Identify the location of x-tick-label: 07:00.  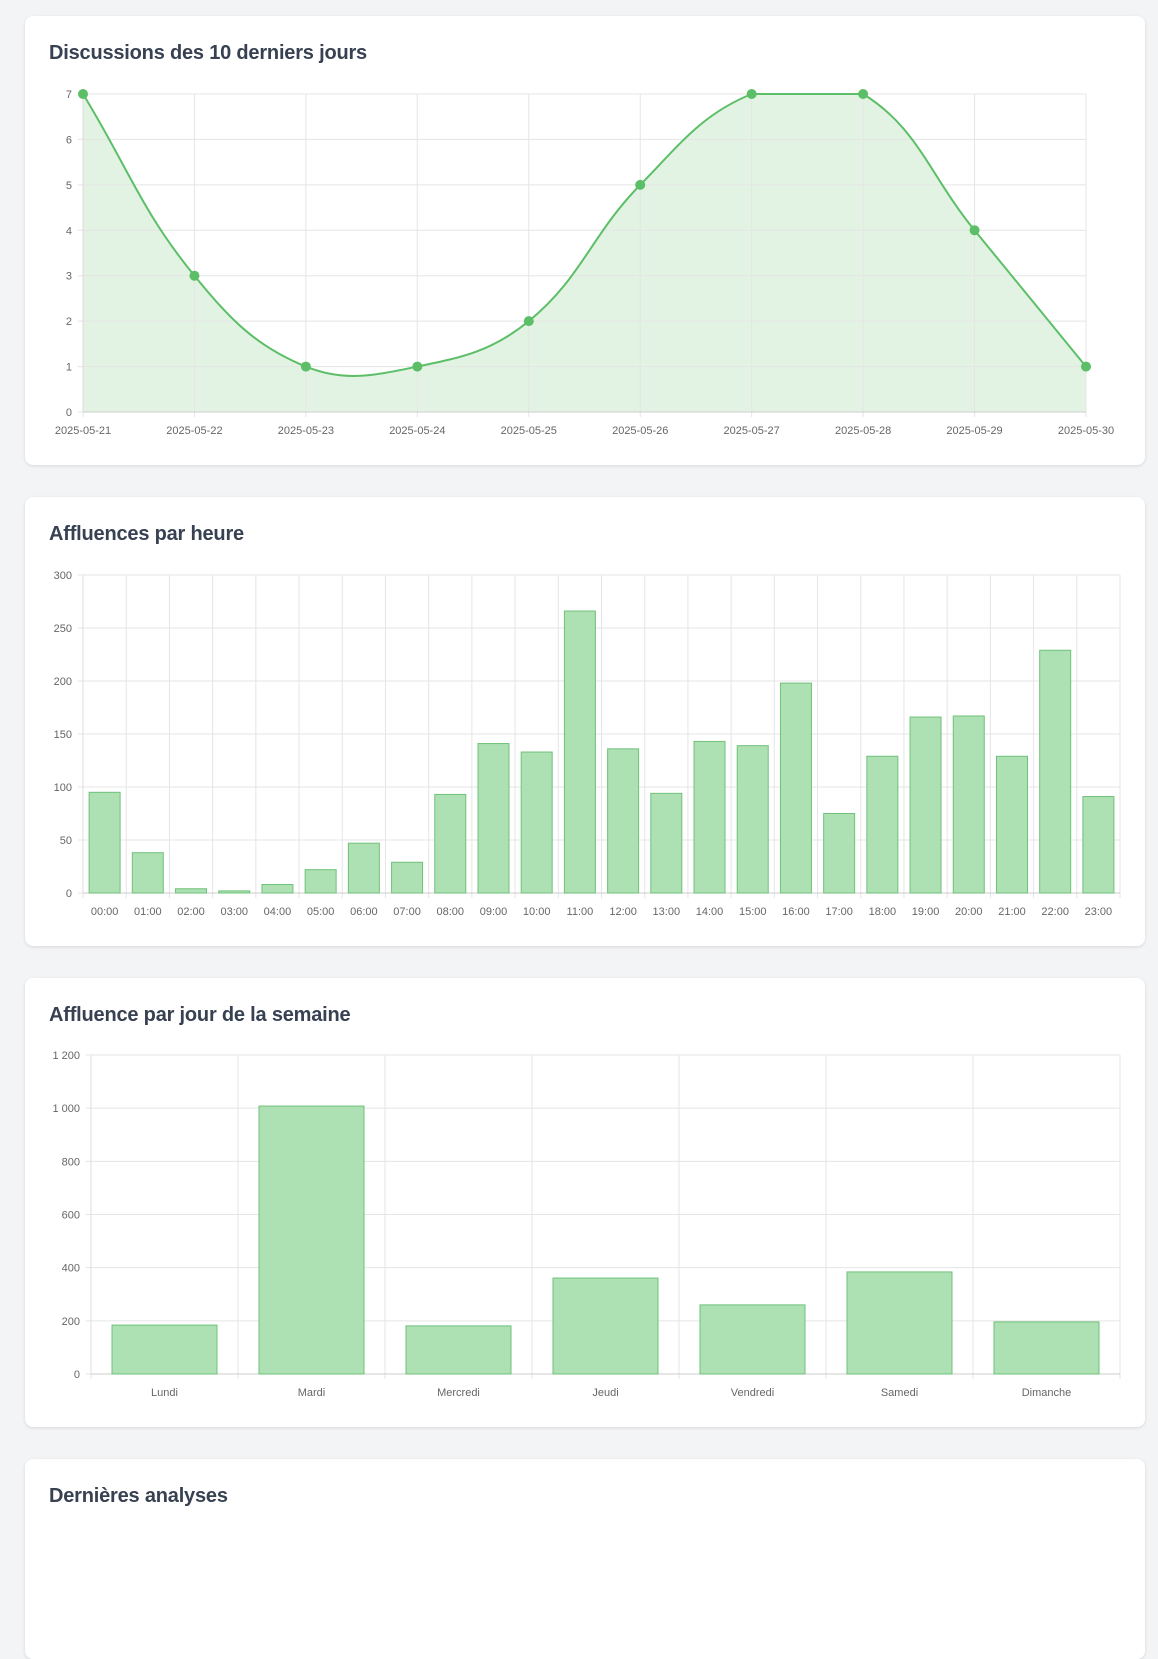
(407, 912).